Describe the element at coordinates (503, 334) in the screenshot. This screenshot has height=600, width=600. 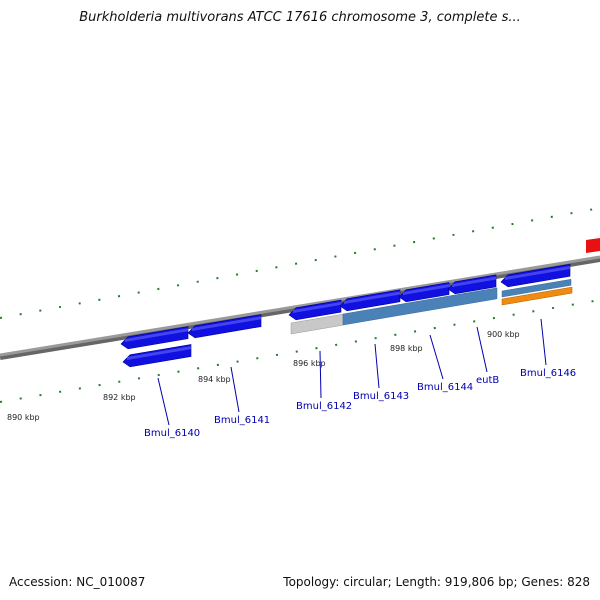
I see `ruler-label: 900 kbp` at that location.